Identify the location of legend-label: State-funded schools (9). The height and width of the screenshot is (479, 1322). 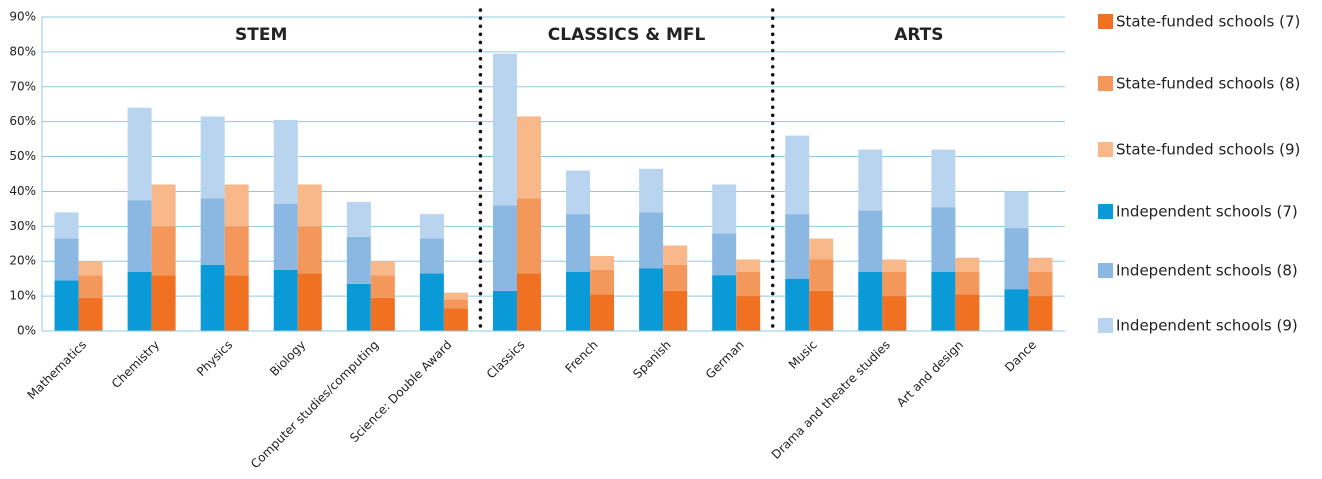
(1208, 150).